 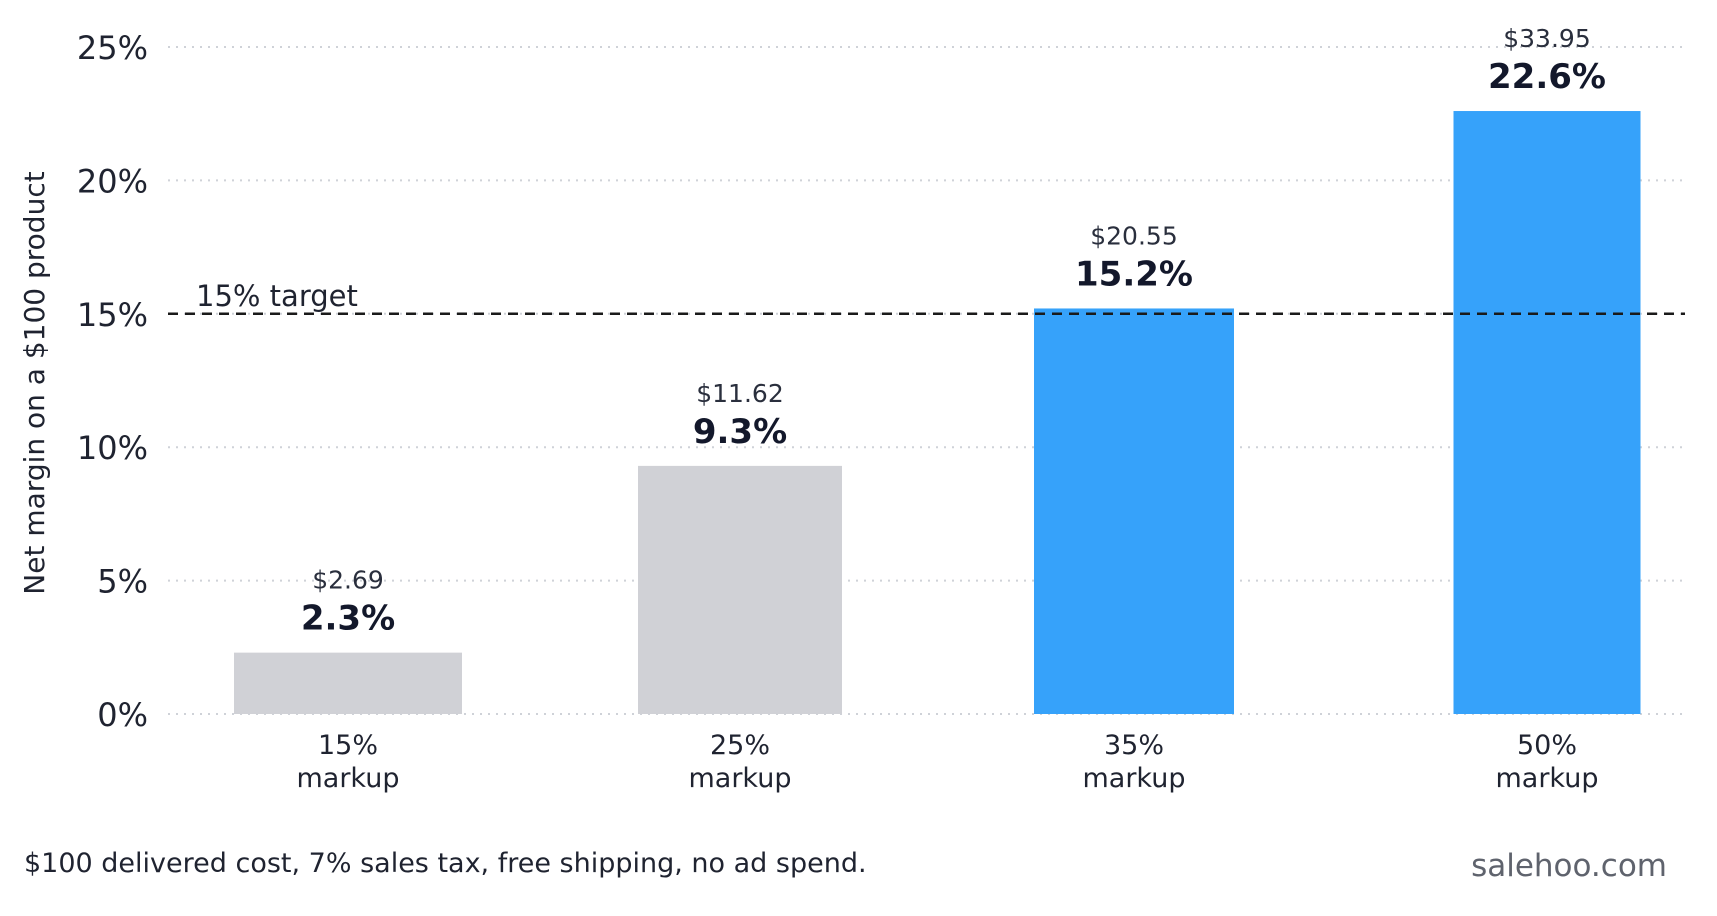 I want to click on x-tick-label: 50%, so click(x=1547, y=745).